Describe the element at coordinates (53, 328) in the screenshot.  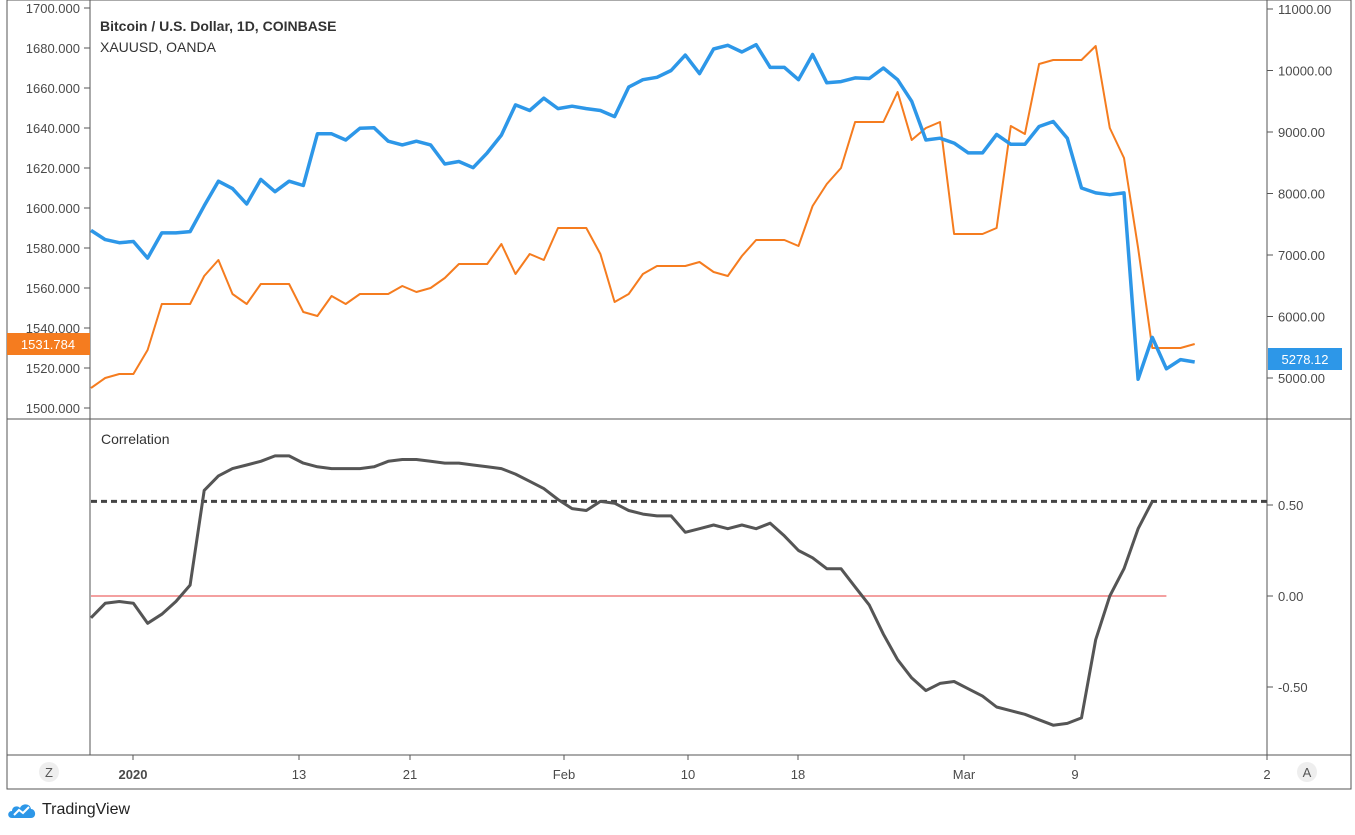
I see `left-tick-label: 1540.000` at that location.